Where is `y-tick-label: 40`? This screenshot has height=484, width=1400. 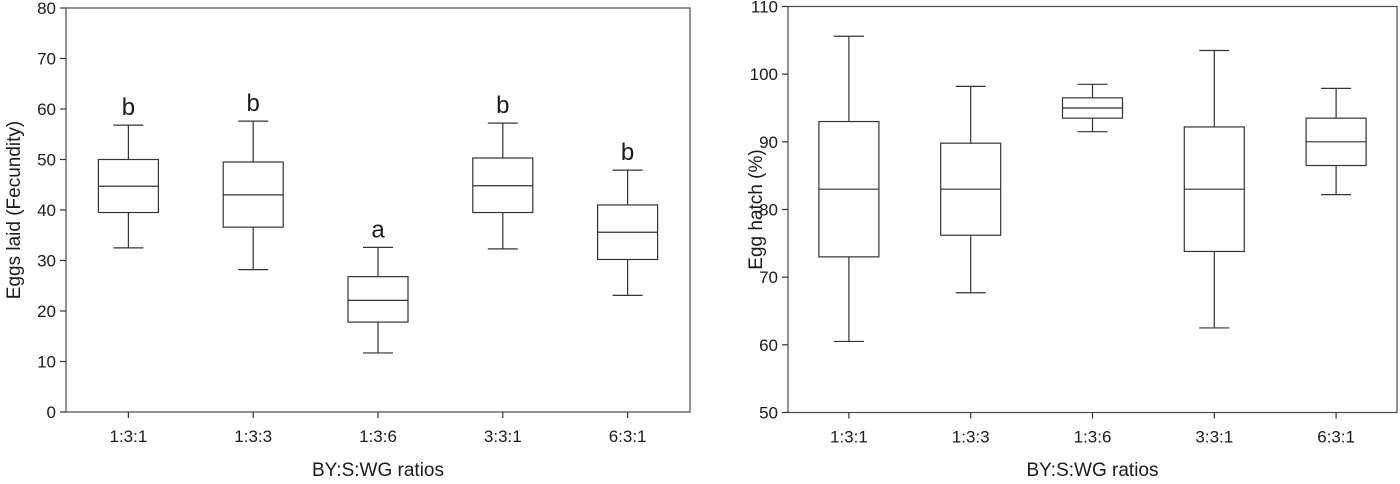
y-tick-label: 40 is located at coordinates (46, 210).